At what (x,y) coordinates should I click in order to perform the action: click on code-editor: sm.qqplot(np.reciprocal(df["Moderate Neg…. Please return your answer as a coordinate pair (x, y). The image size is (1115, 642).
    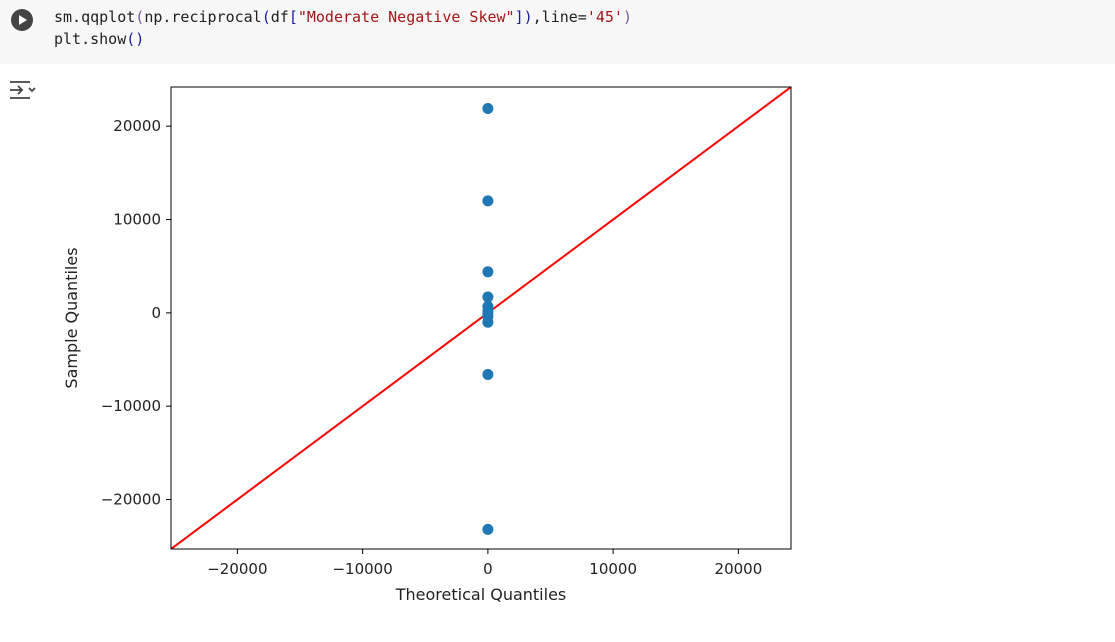
    Looking at the image, I should click on (343, 28).